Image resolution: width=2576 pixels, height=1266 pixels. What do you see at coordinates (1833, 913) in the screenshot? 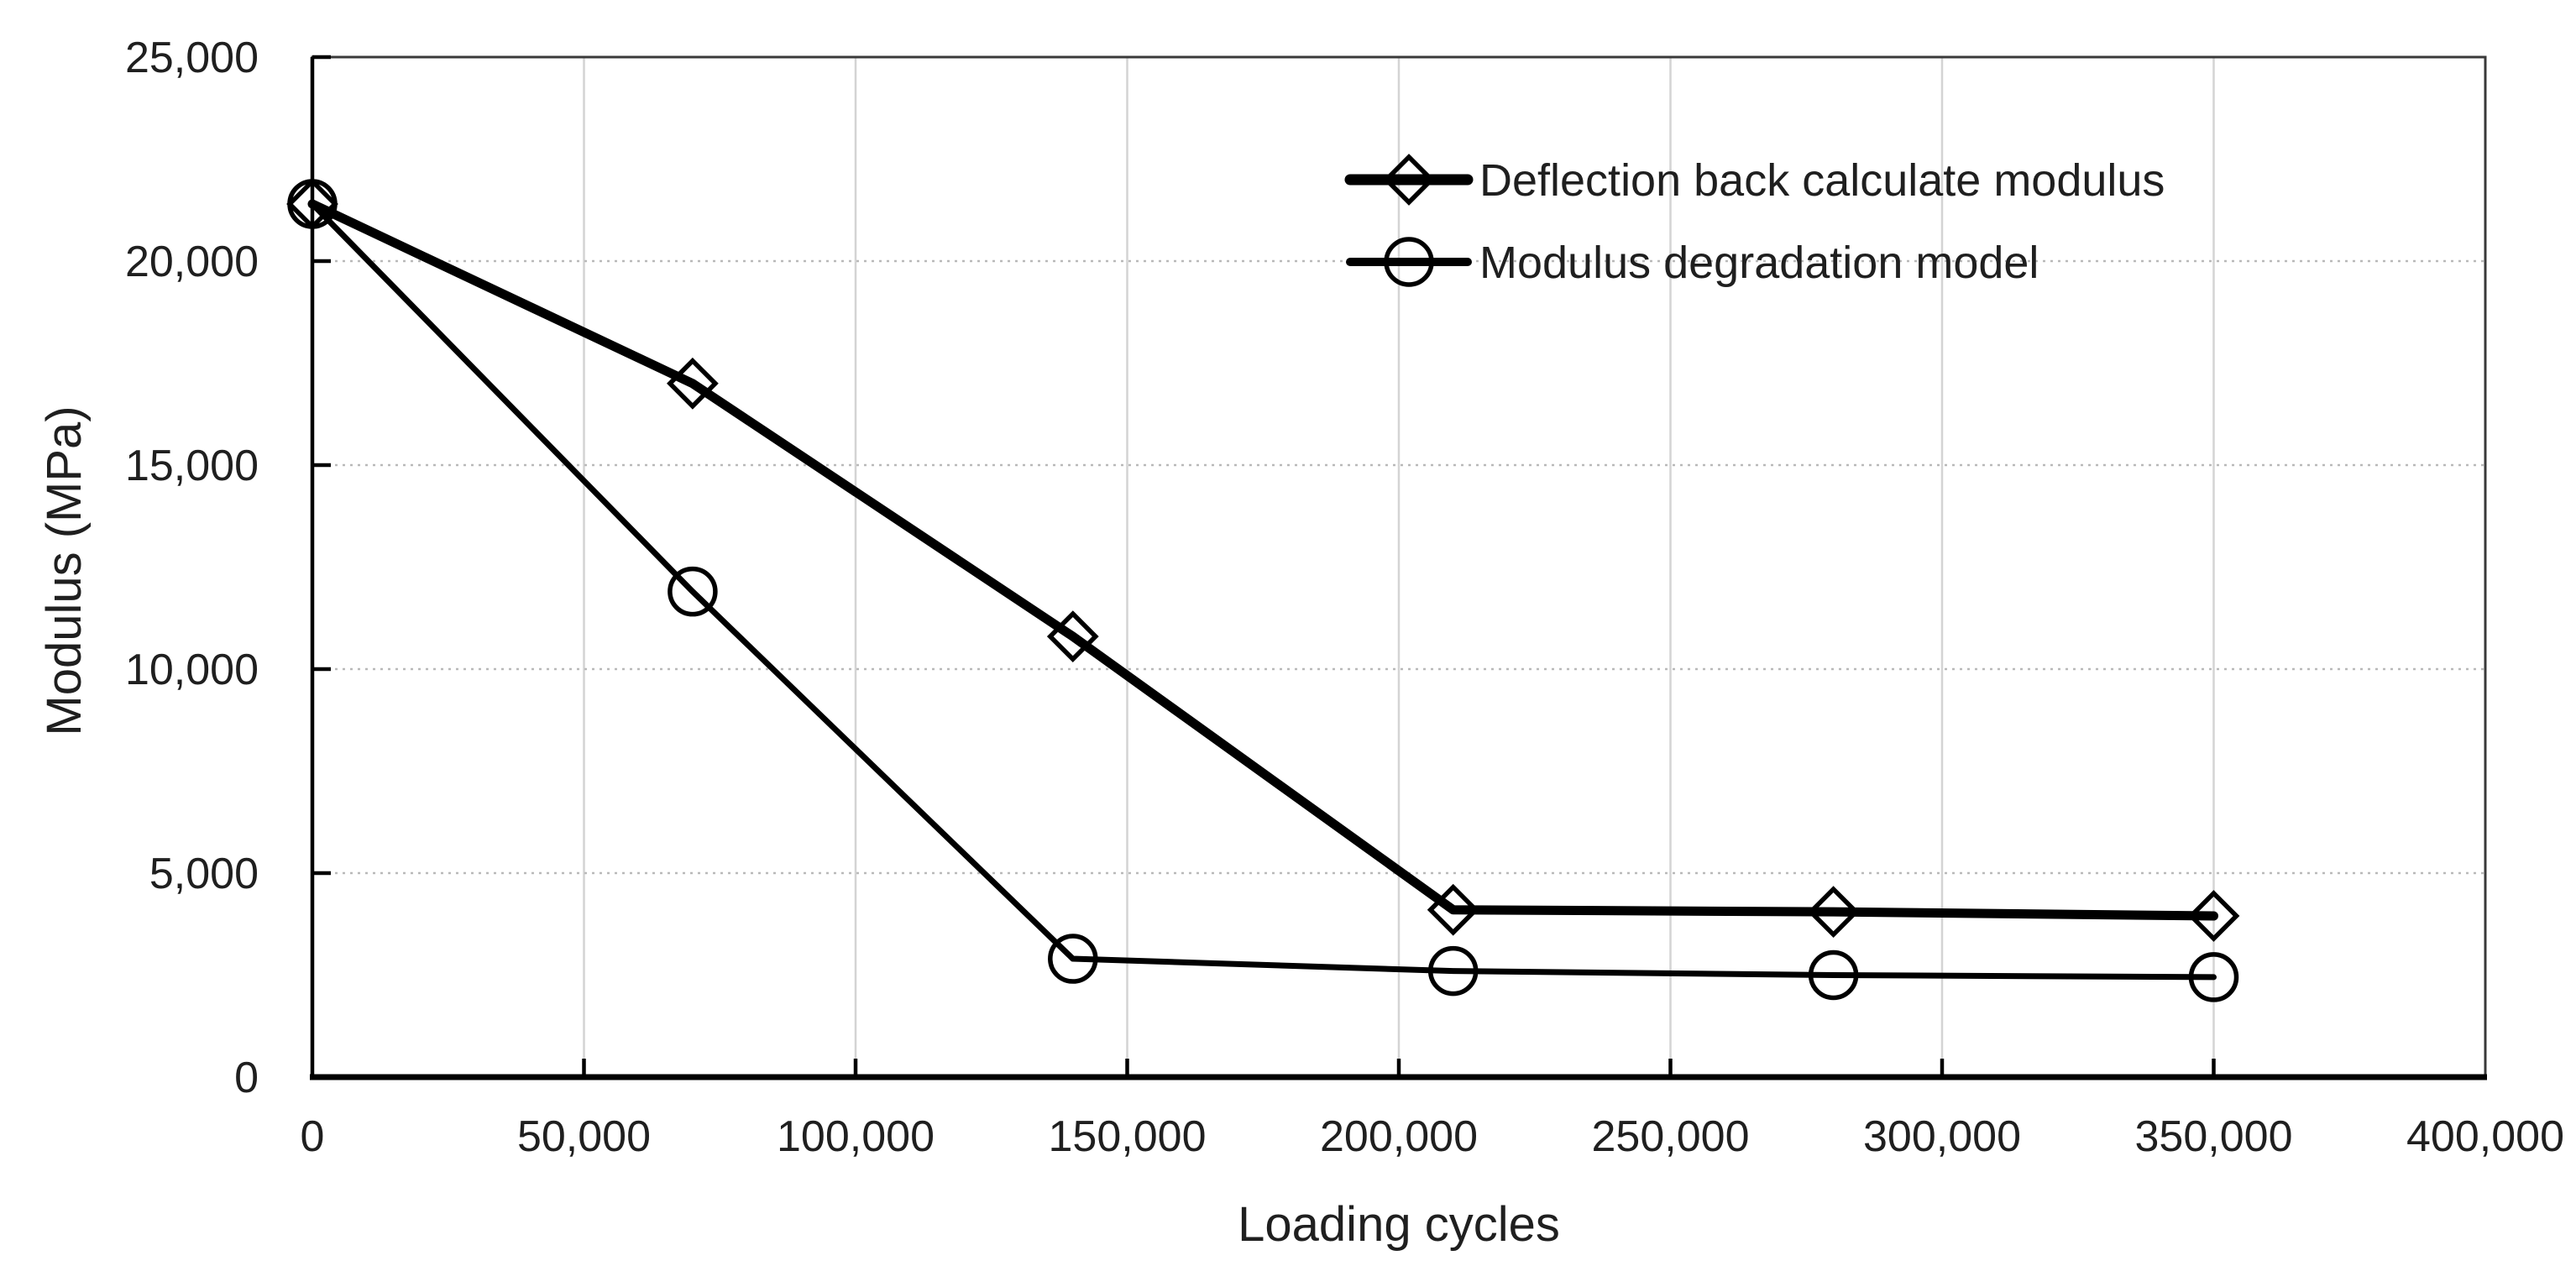
I see `data-marker-diamond-series0-pt4` at bounding box center [1833, 913].